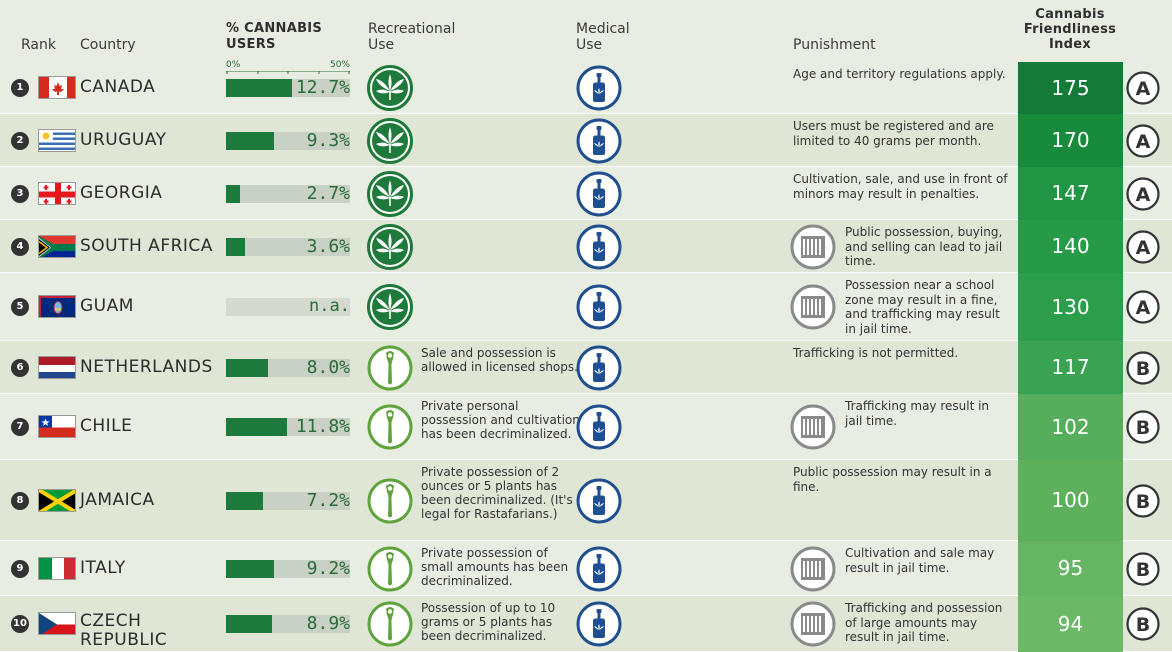  Describe the element at coordinates (328, 246) in the screenshot. I see `usage-percent: 3.6%` at that location.